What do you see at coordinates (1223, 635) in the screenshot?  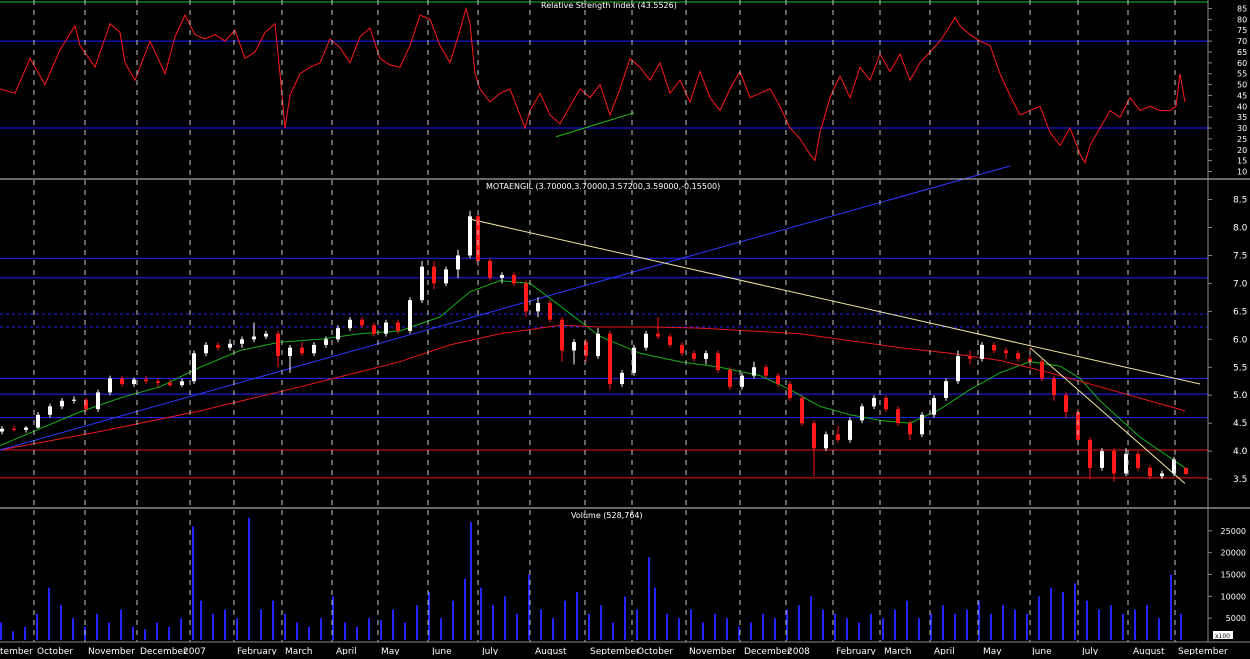 I see `unit-box` at bounding box center [1223, 635].